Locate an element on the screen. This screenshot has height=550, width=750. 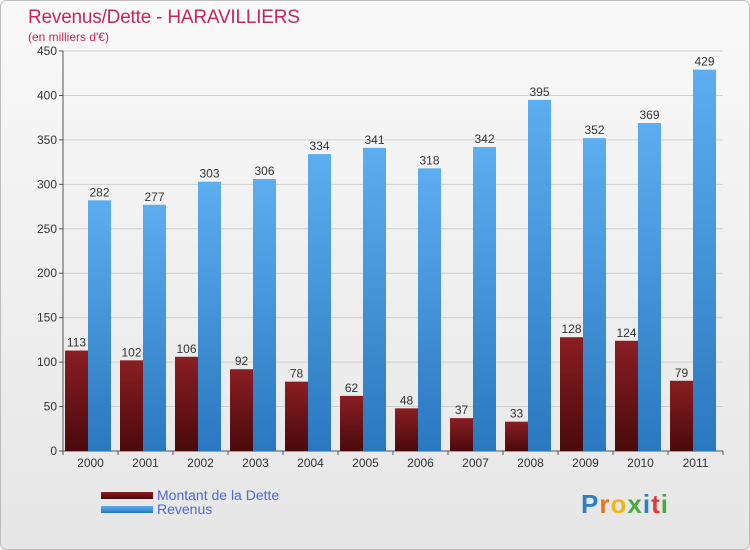
x-tick-label-2001: 2001 is located at coordinates (145, 463).